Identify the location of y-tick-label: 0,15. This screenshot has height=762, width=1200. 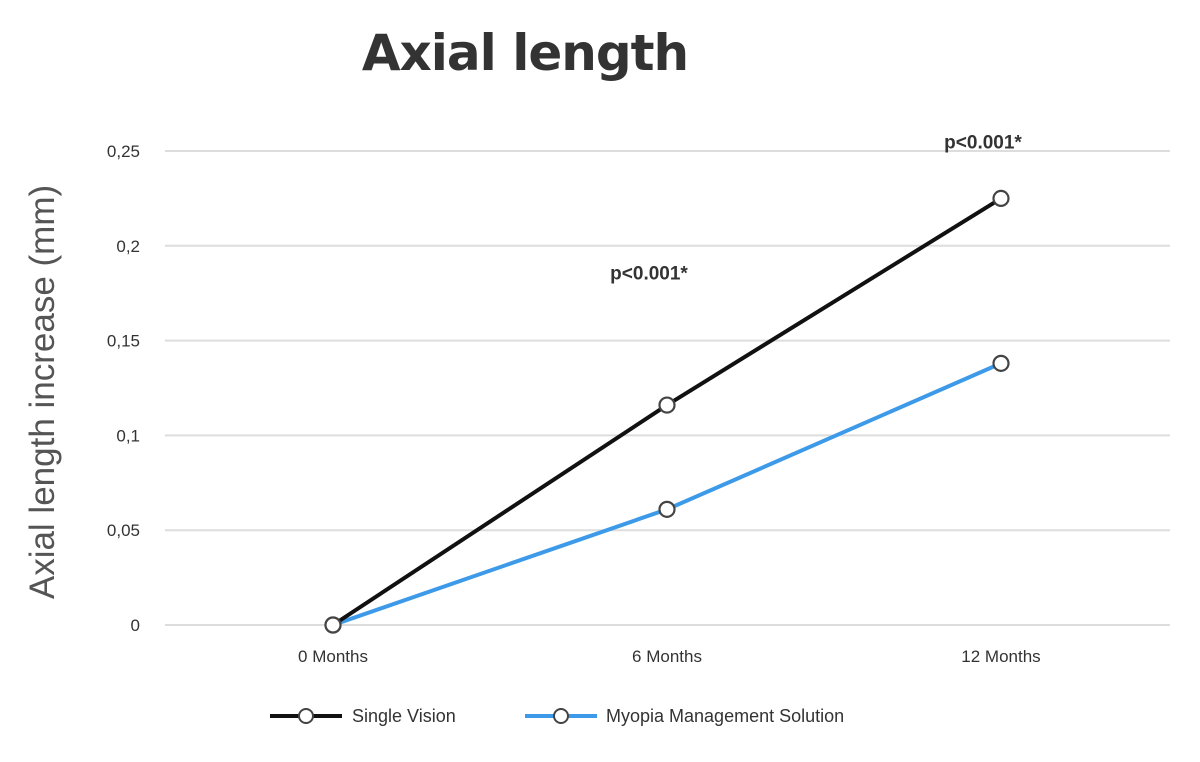
(123, 341).